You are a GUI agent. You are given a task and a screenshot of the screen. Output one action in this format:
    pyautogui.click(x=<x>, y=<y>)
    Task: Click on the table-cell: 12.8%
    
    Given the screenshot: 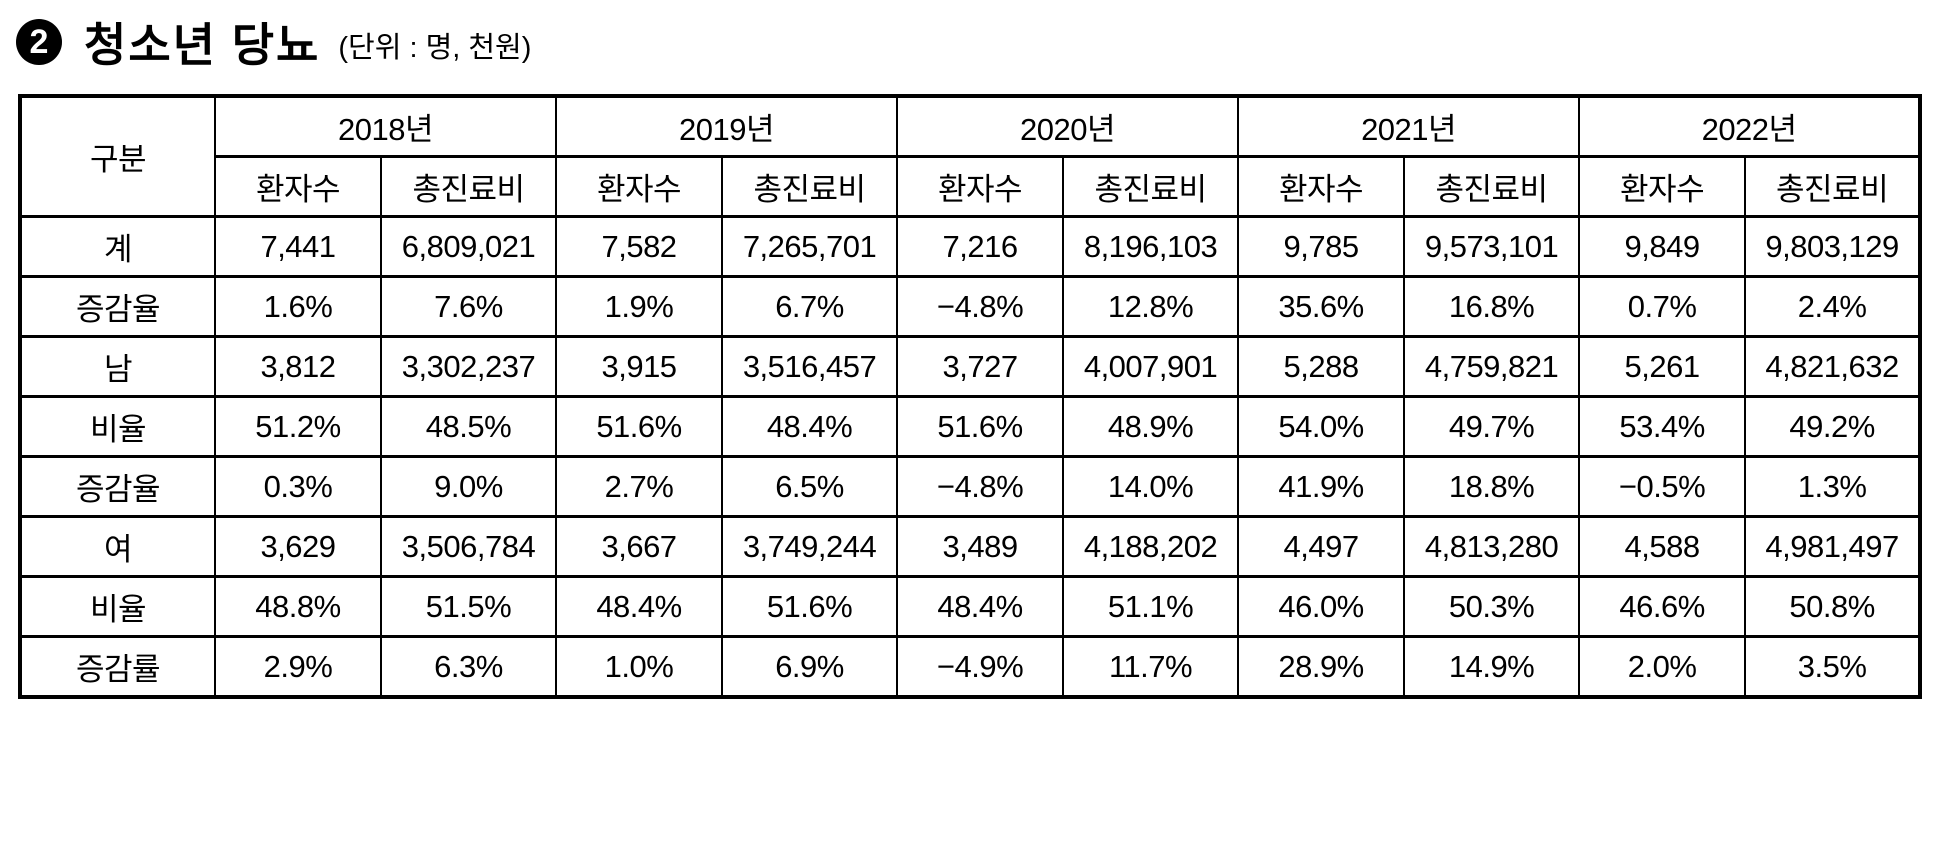 What is the action you would take?
    pyautogui.click(x=1151, y=306)
    